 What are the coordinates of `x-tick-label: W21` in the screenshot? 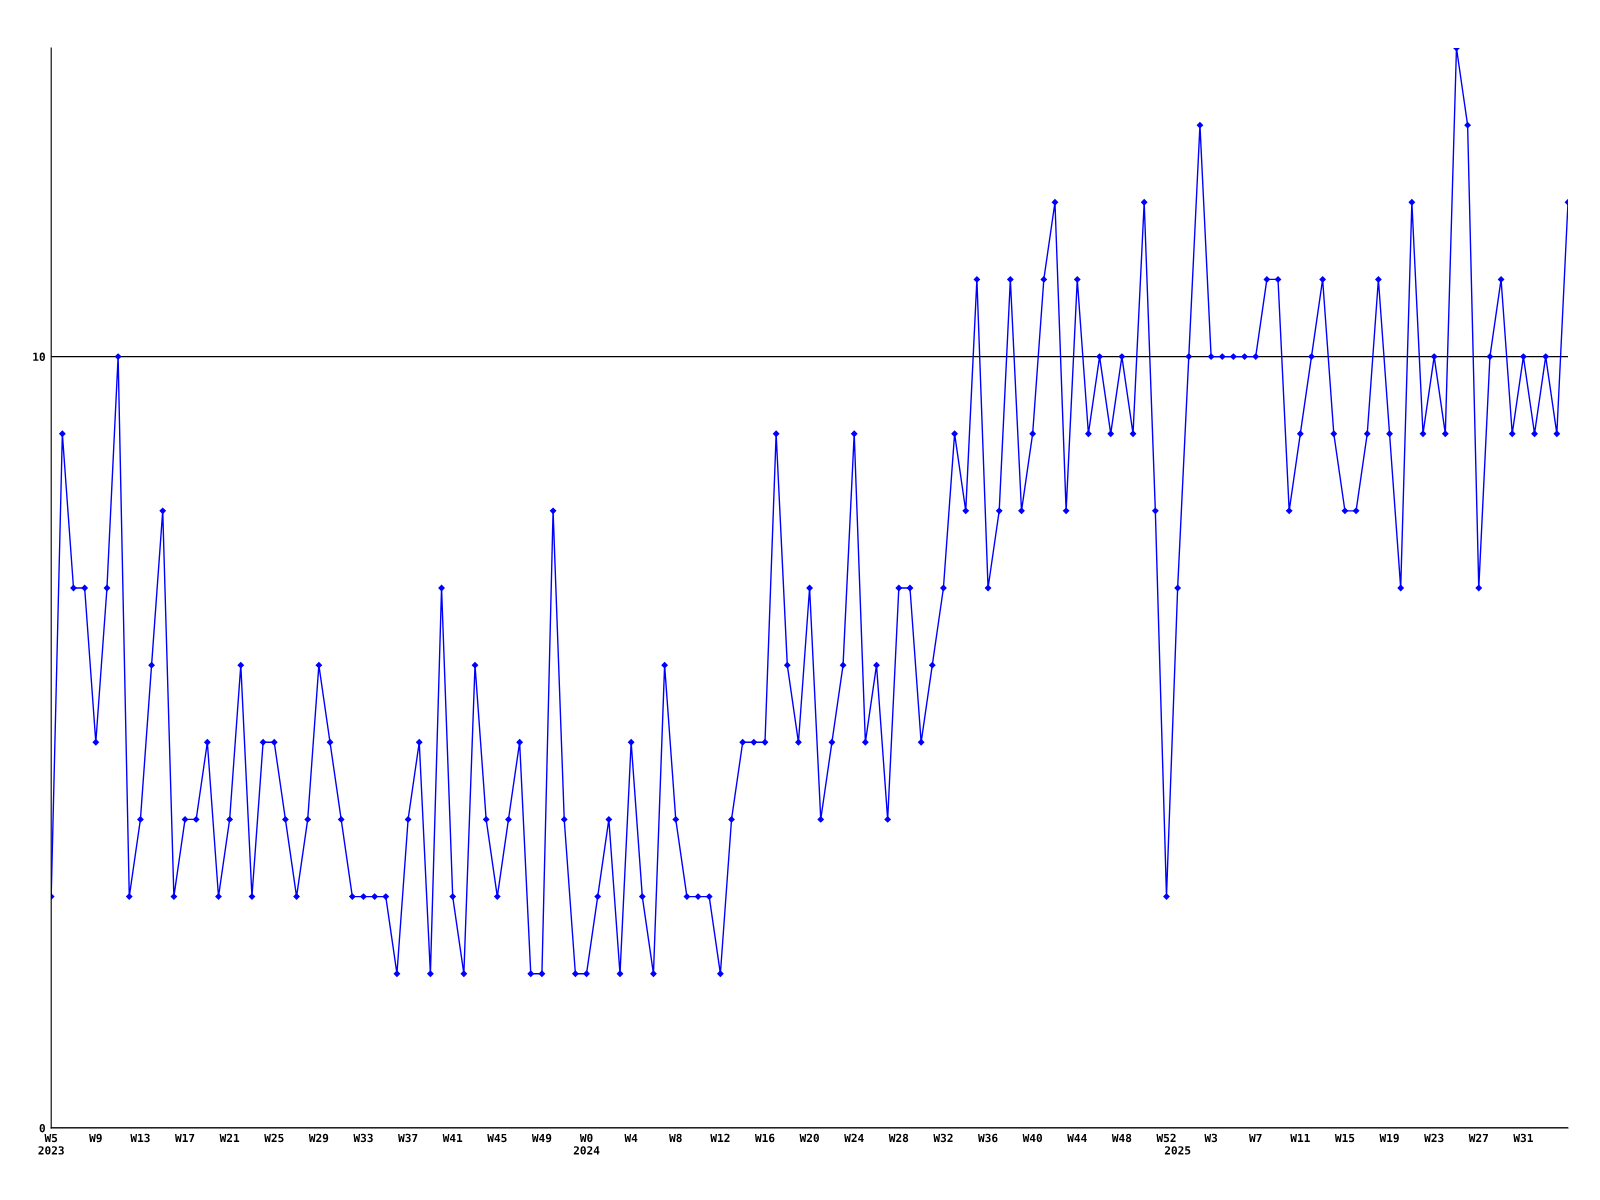 It's located at (229, 1137).